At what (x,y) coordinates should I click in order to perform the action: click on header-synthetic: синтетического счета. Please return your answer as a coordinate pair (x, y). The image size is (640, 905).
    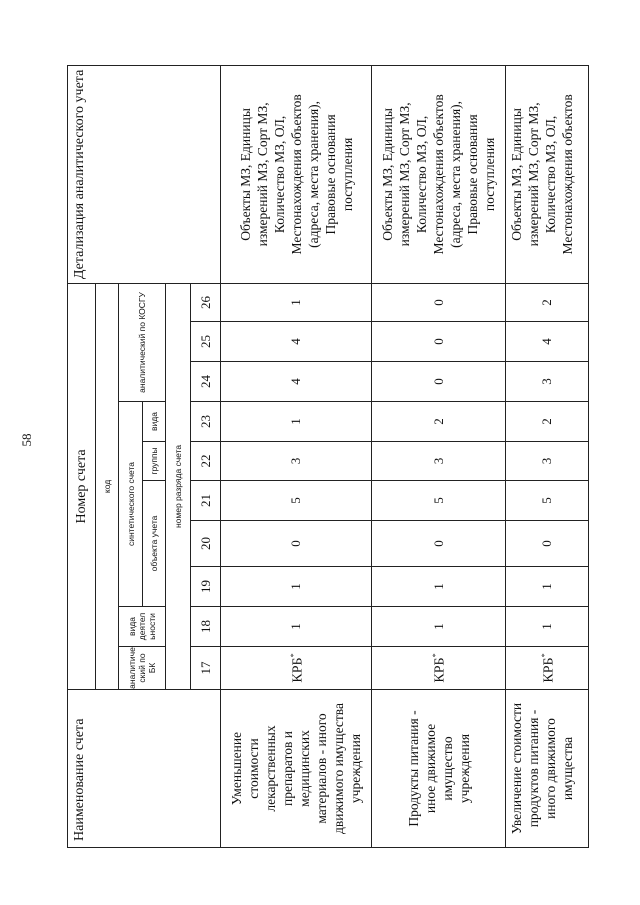
    Looking at the image, I should click on (130, 504).